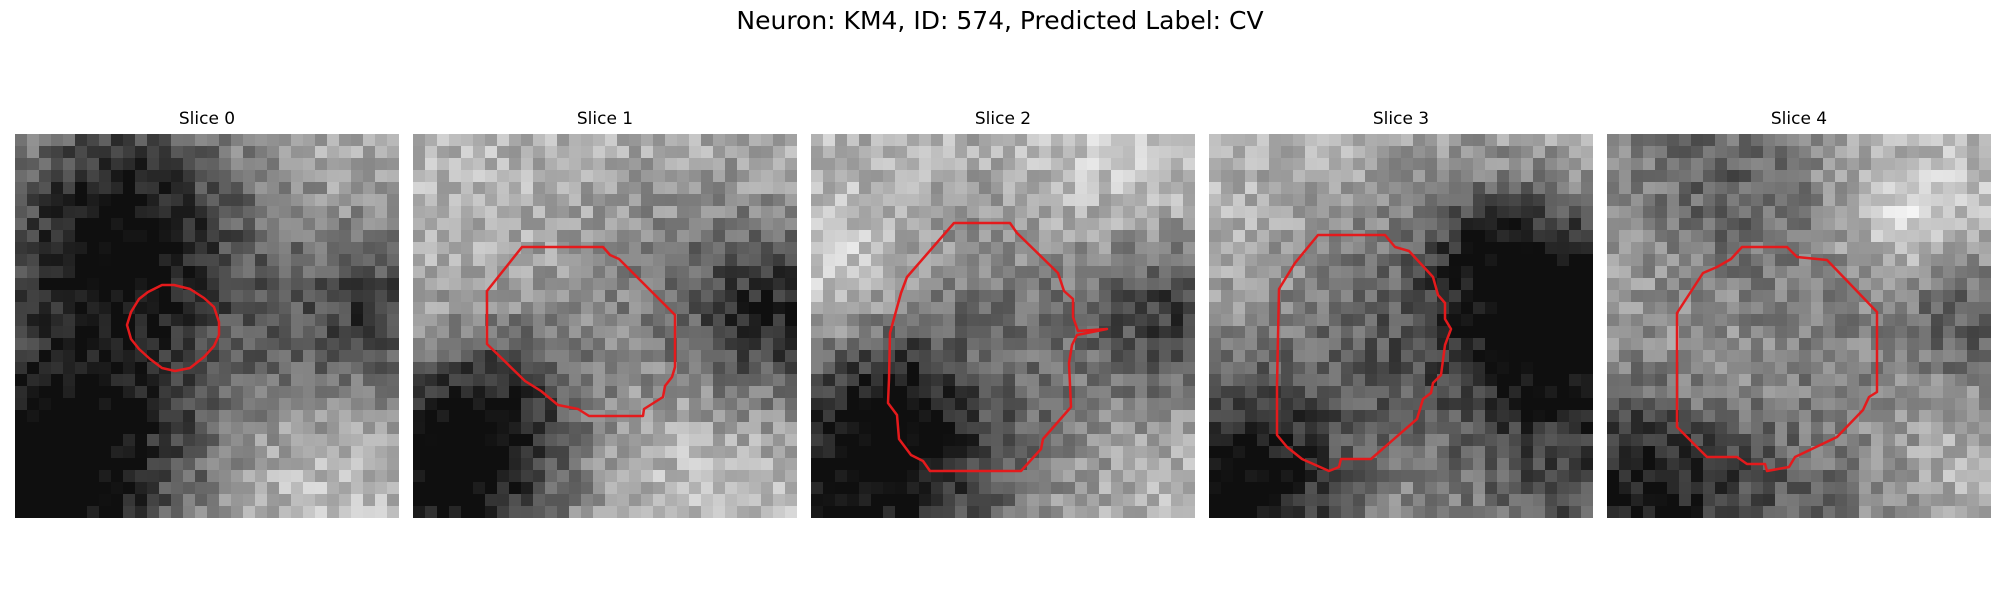 Image resolution: width=2000 pixels, height=600 pixels. I want to click on slice-title-4: Slice 4, so click(1799, 119).